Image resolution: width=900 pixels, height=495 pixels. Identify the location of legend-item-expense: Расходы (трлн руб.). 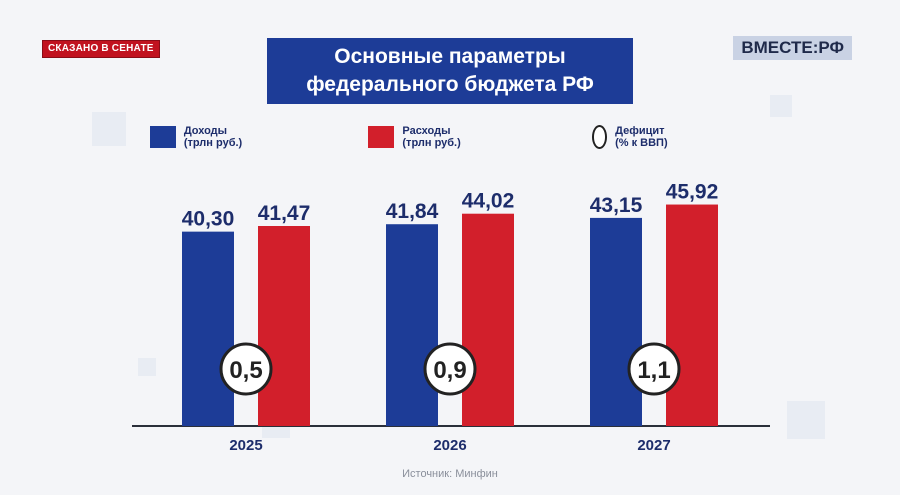
(418, 137).